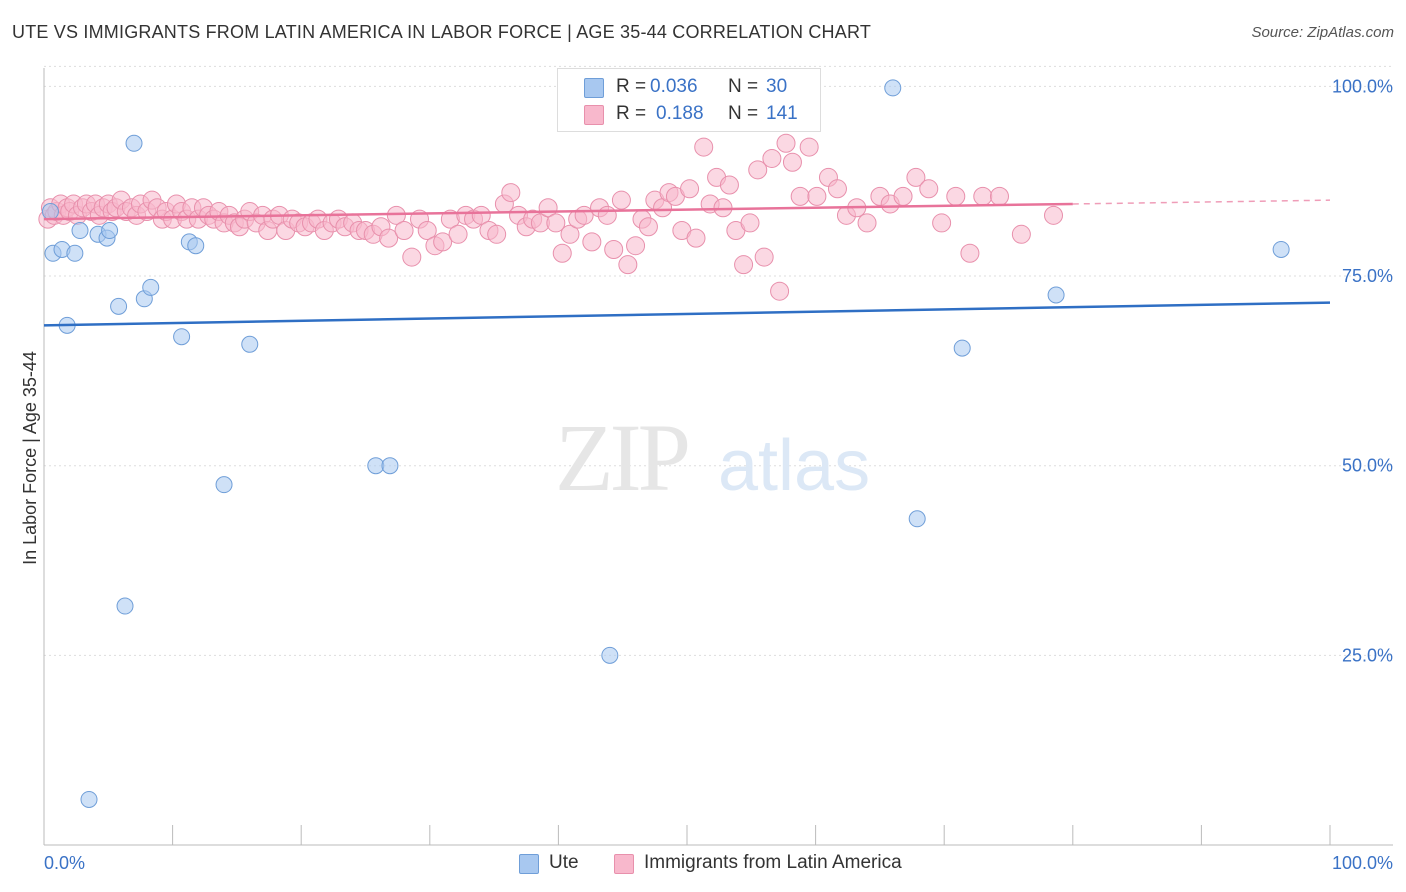  I want to click on ute-legend-label: Ute, so click(564, 862).